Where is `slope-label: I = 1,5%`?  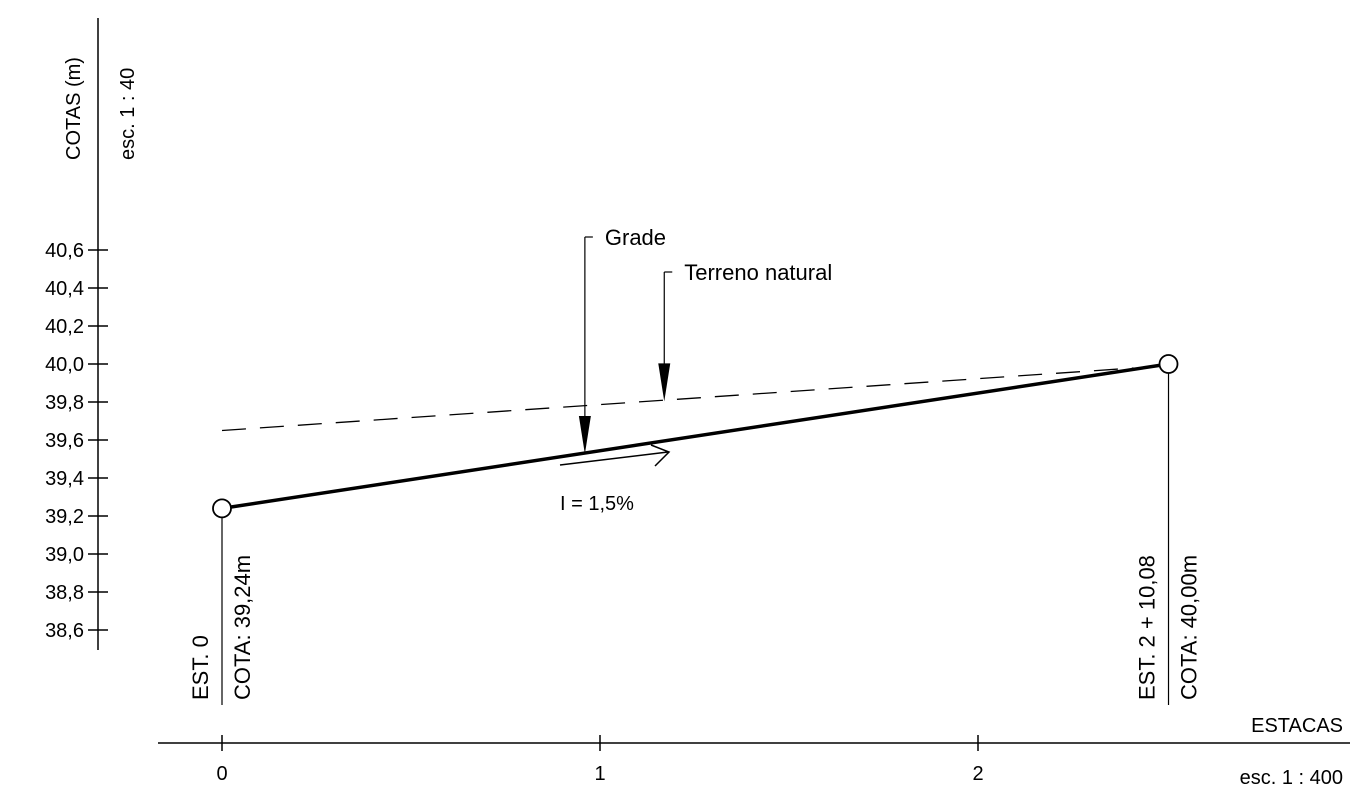 slope-label: I = 1,5% is located at coordinates (597, 504).